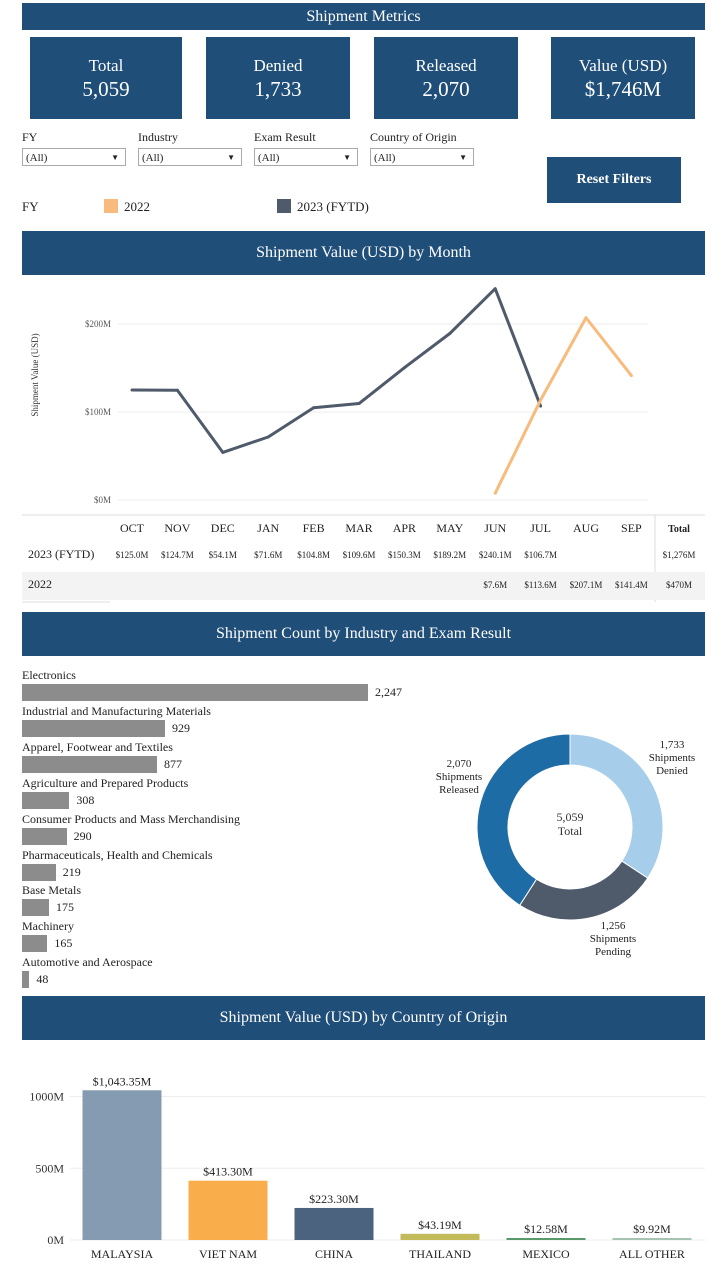 This screenshot has width=725, height=1271. Describe the element at coordinates (46, 1097) in the screenshot. I see `y-tick-label: 1000M` at that location.